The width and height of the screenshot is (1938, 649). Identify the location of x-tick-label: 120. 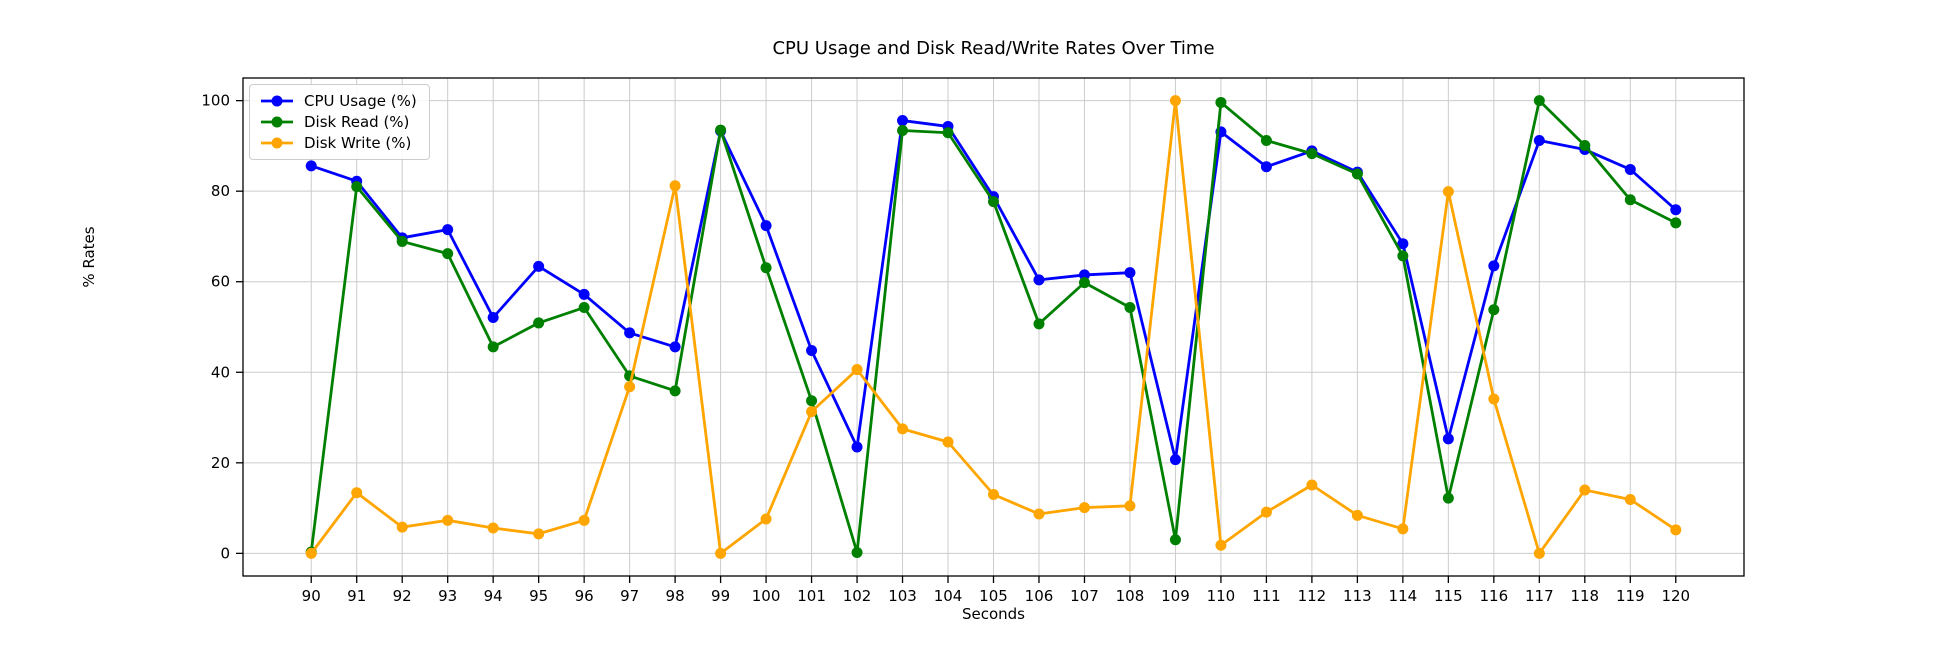
(1675, 596).